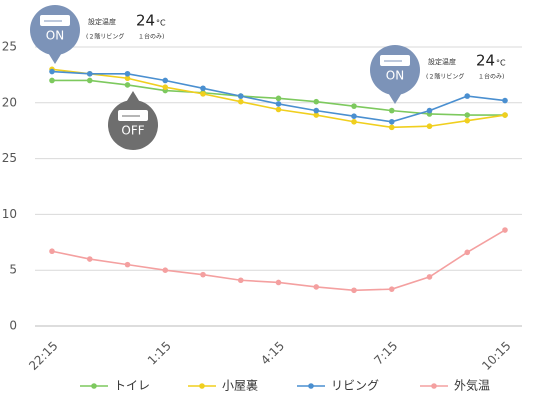 This screenshot has height=407, width=538. Describe the element at coordinates (132, 386) in the screenshot. I see `legend-label: トイレ` at that location.